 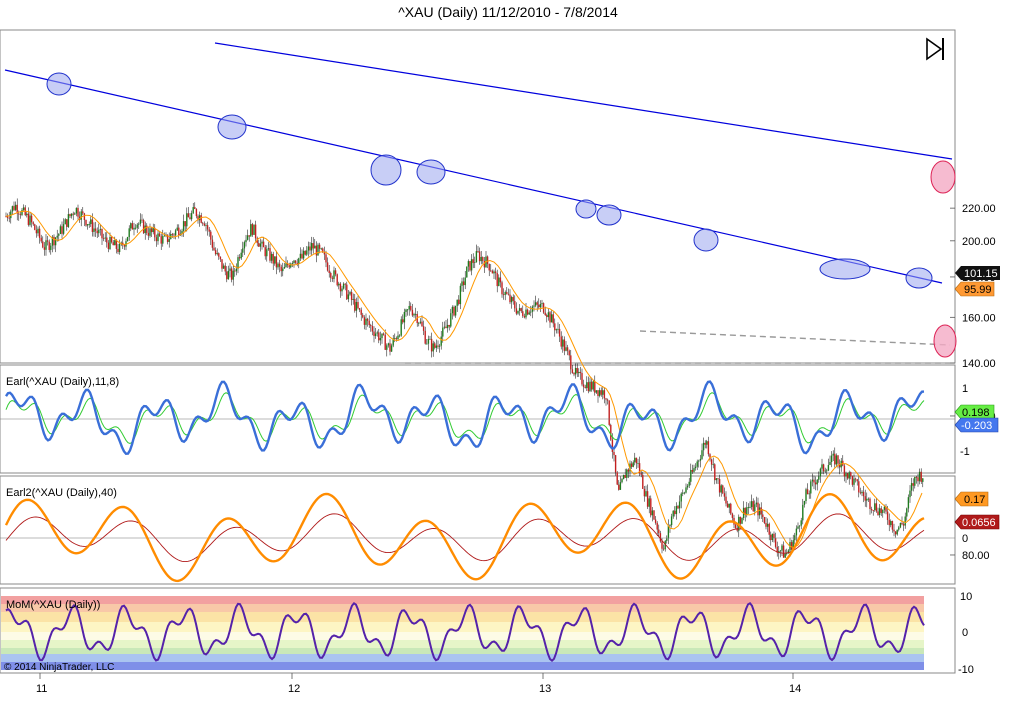 What do you see at coordinates (971, 499) in the screenshot?
I see `earl2-main-badge: 0.17` at bounding box center [971, 499].